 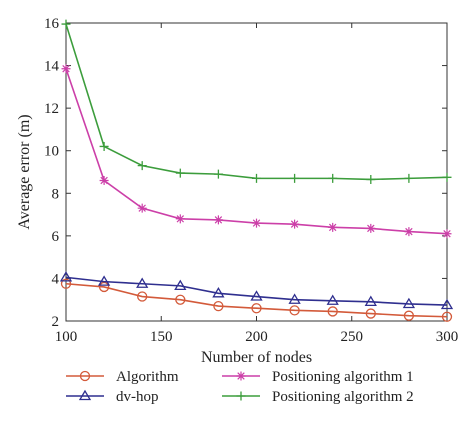 What do you see at coordinates (447, 337) in the screenshot?
I see `x-tick-label: 300` at bounding box center [447, 337].